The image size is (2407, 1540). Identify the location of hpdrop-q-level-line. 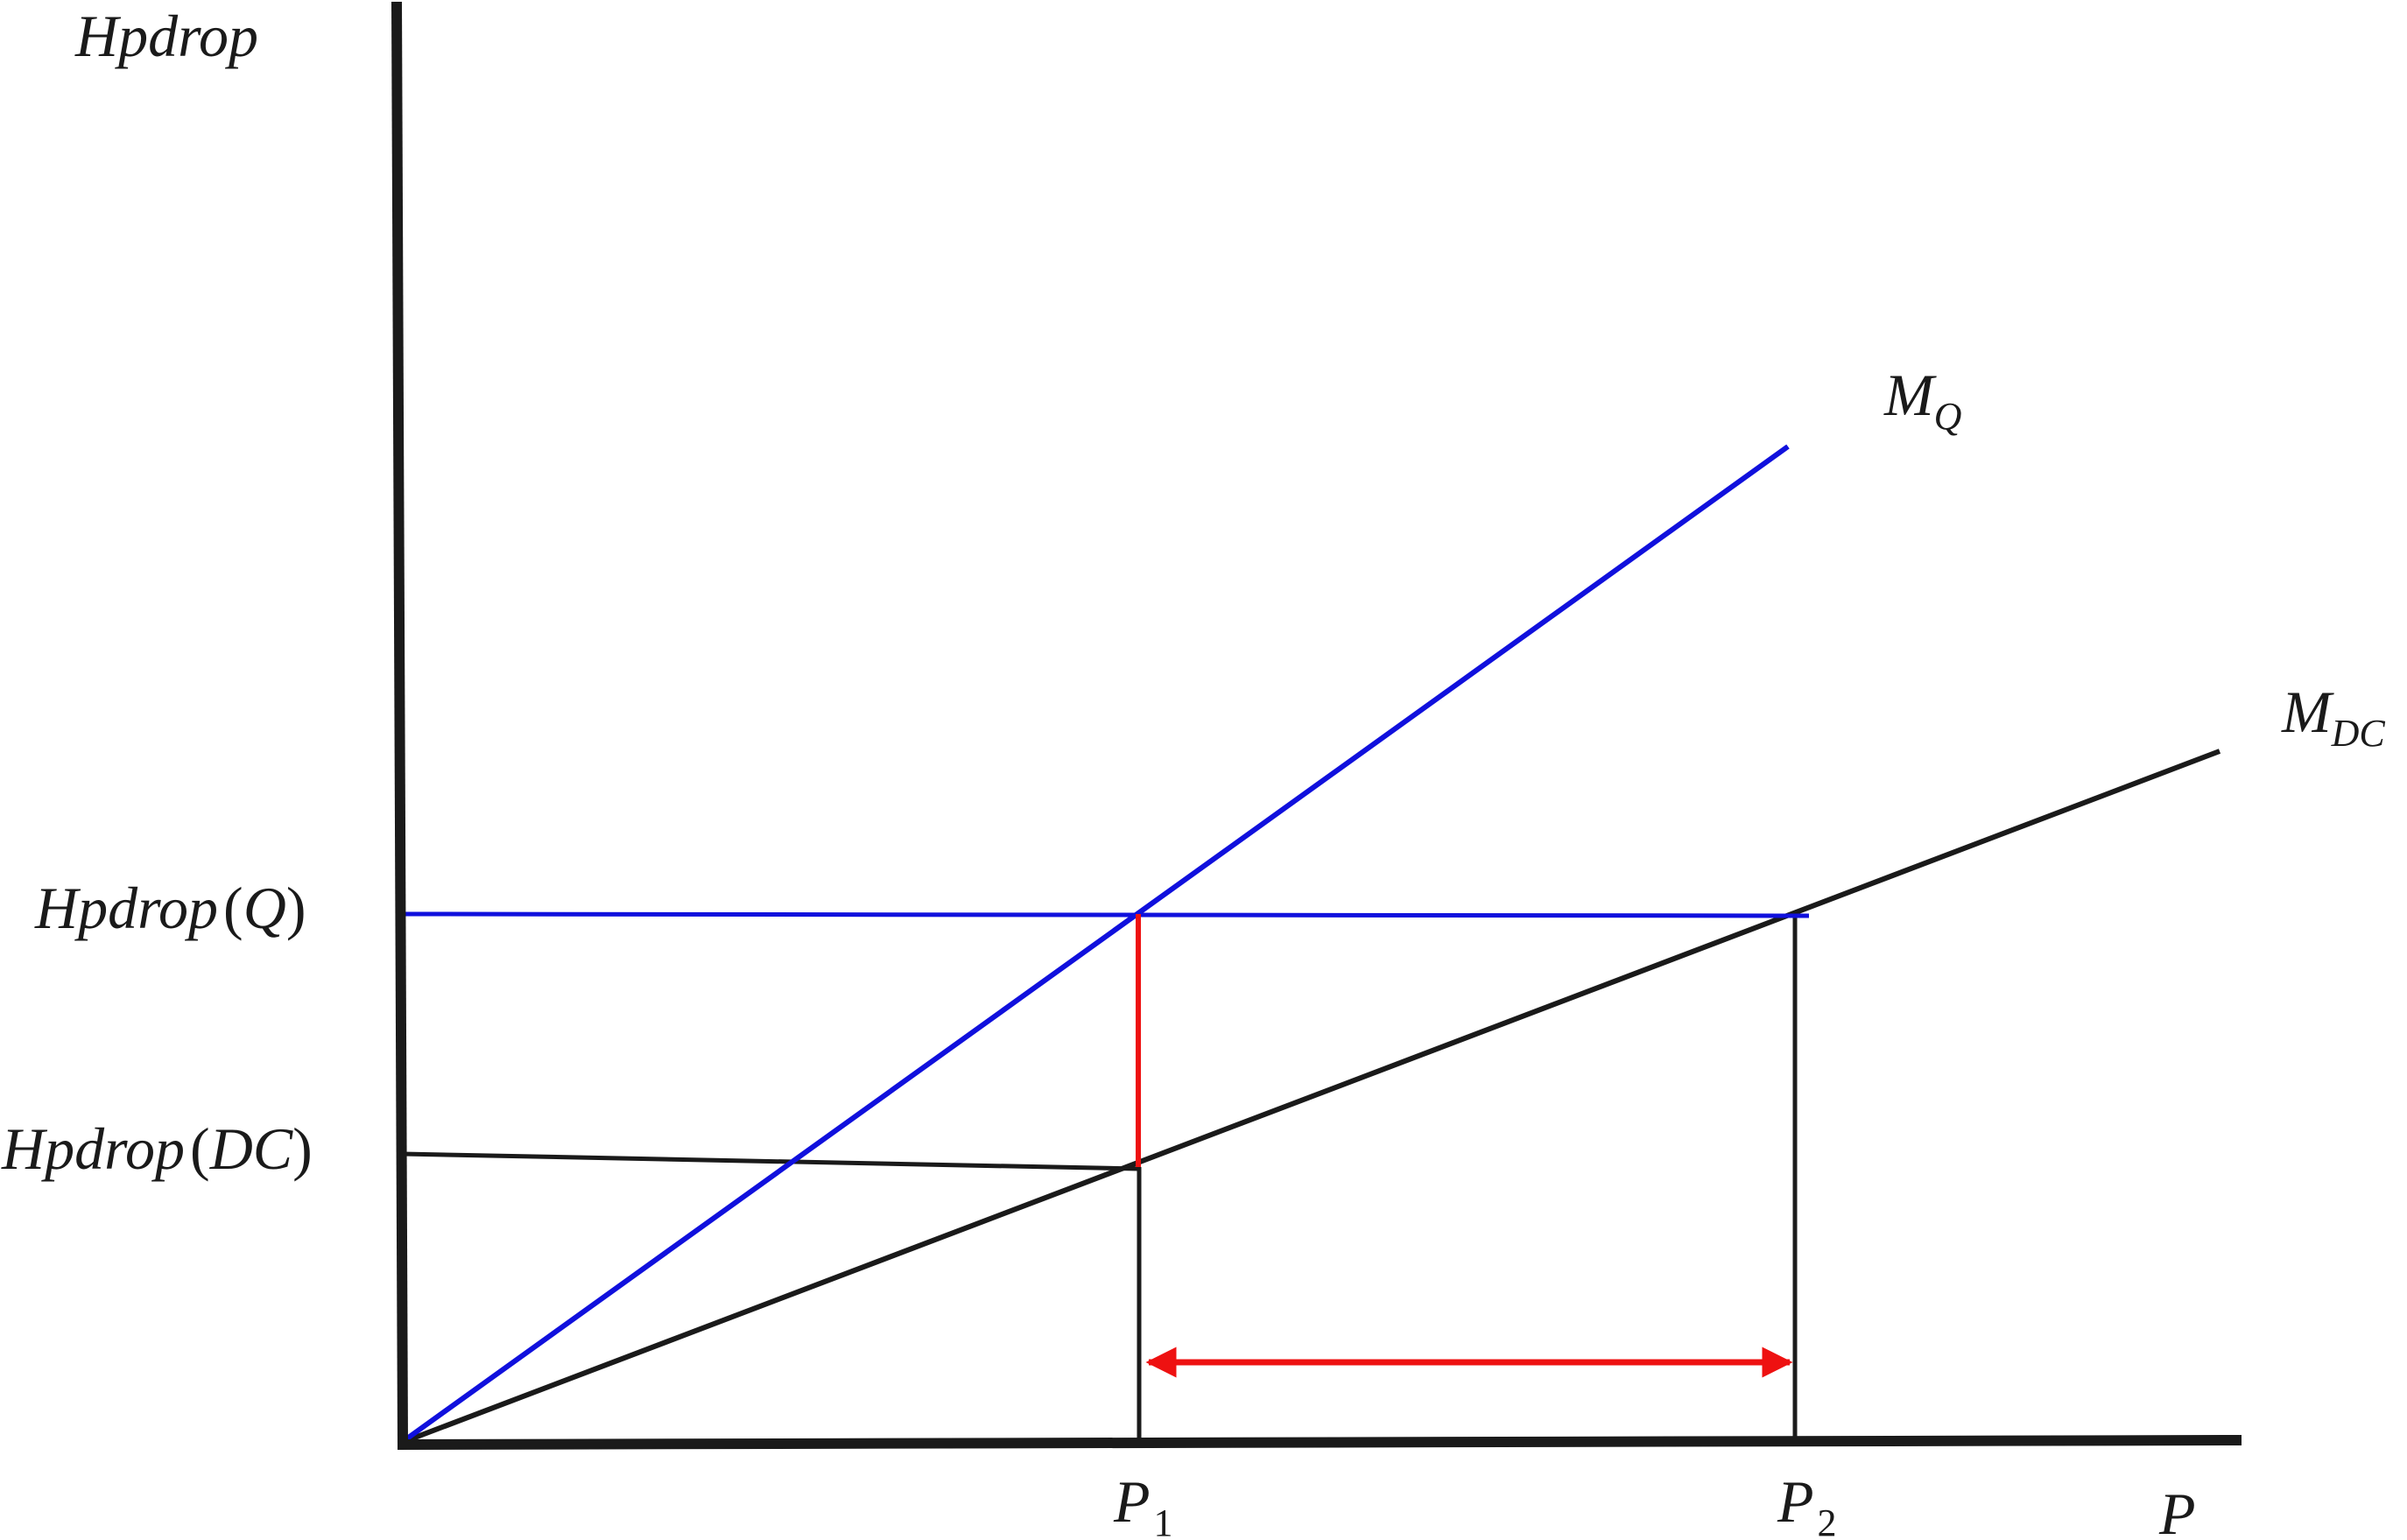
(1106, 914).